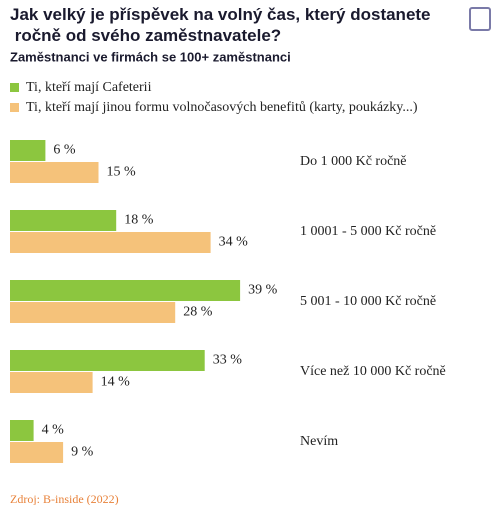  I want to click on legend-label: Ti, kteří mají Cafeterii, so click(89, 87).